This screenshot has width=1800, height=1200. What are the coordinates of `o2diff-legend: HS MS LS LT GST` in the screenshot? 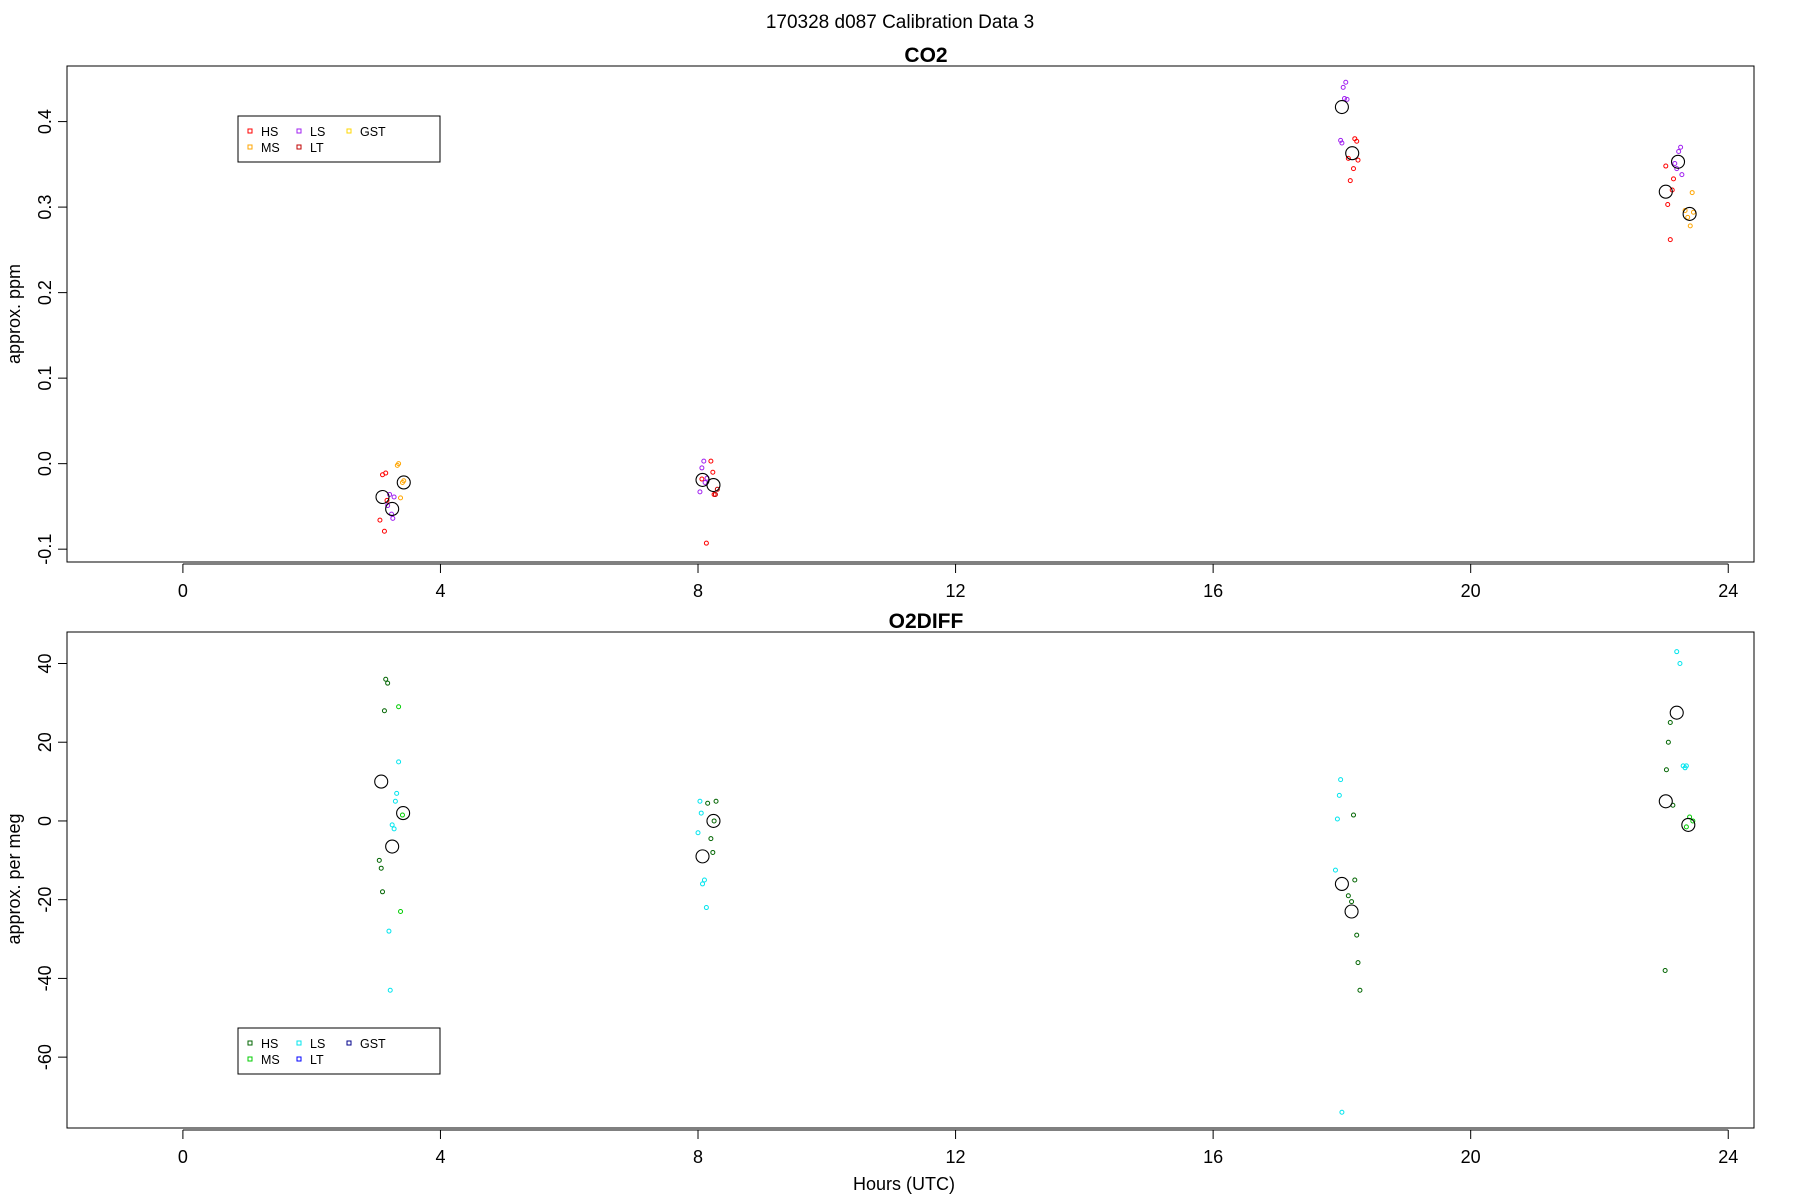 It's located at (339, 1051).